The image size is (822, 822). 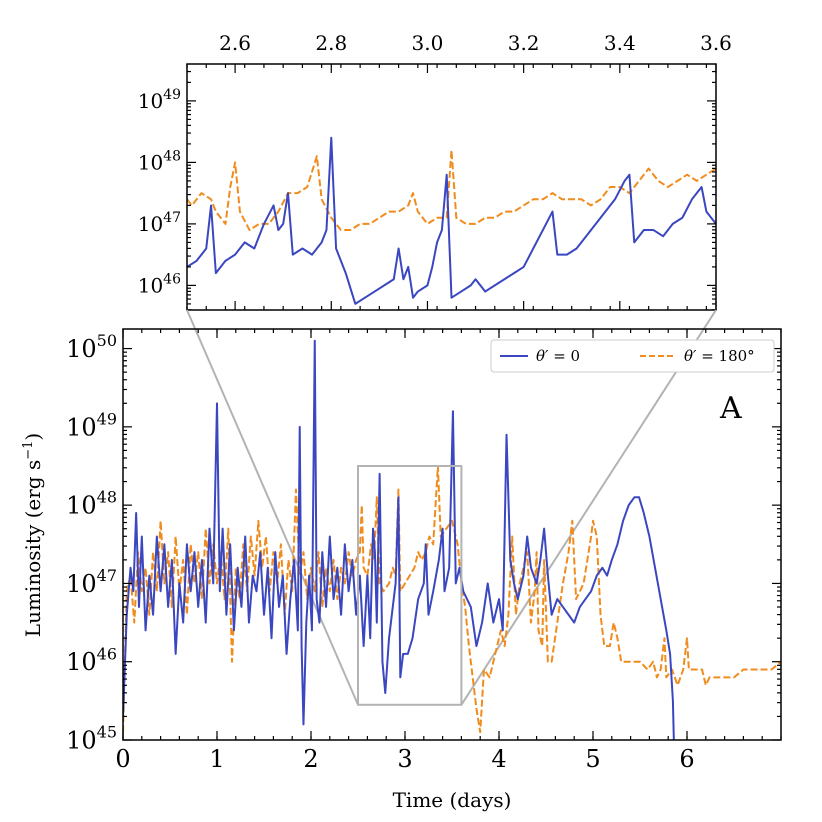 What do you see at coordinates (452, 800) in the screenshot?
I see `x-axis-label: Time (days)` at bounding box center [452, 800].